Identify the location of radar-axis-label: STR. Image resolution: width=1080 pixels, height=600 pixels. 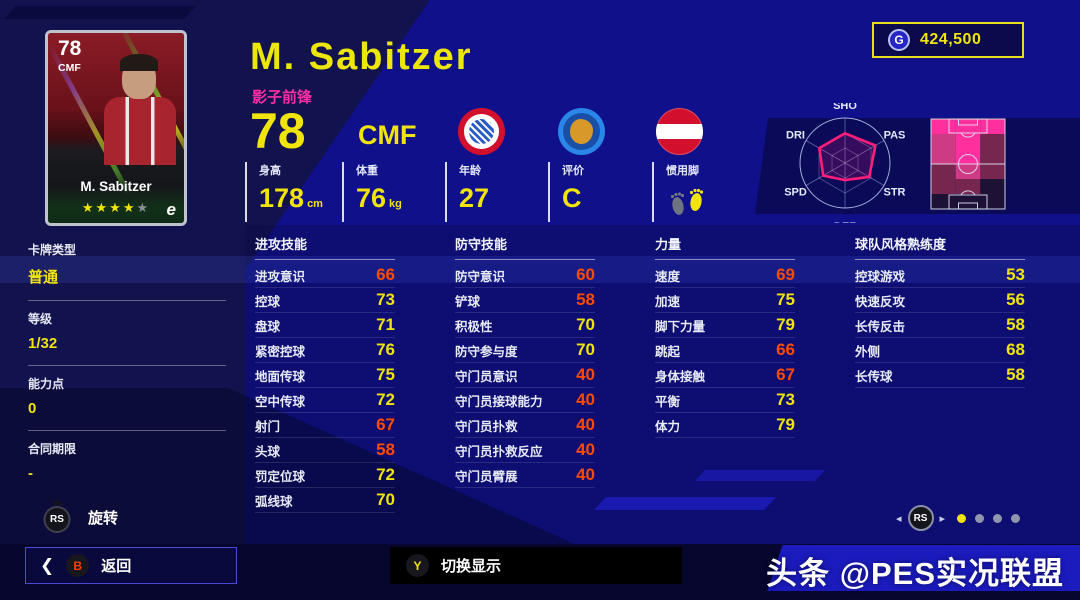
(895, 193).